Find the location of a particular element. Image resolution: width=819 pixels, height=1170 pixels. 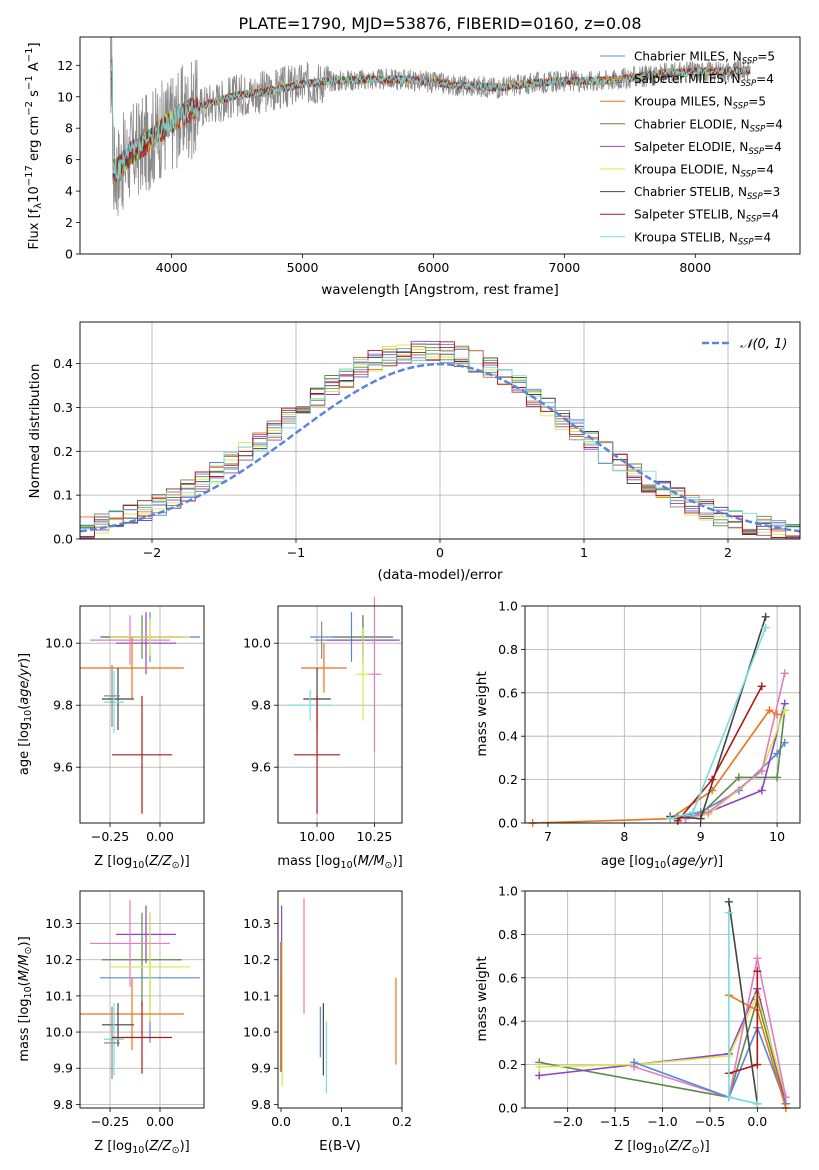

y-tick-label: 1.0 is located at coordinates (508, 891).